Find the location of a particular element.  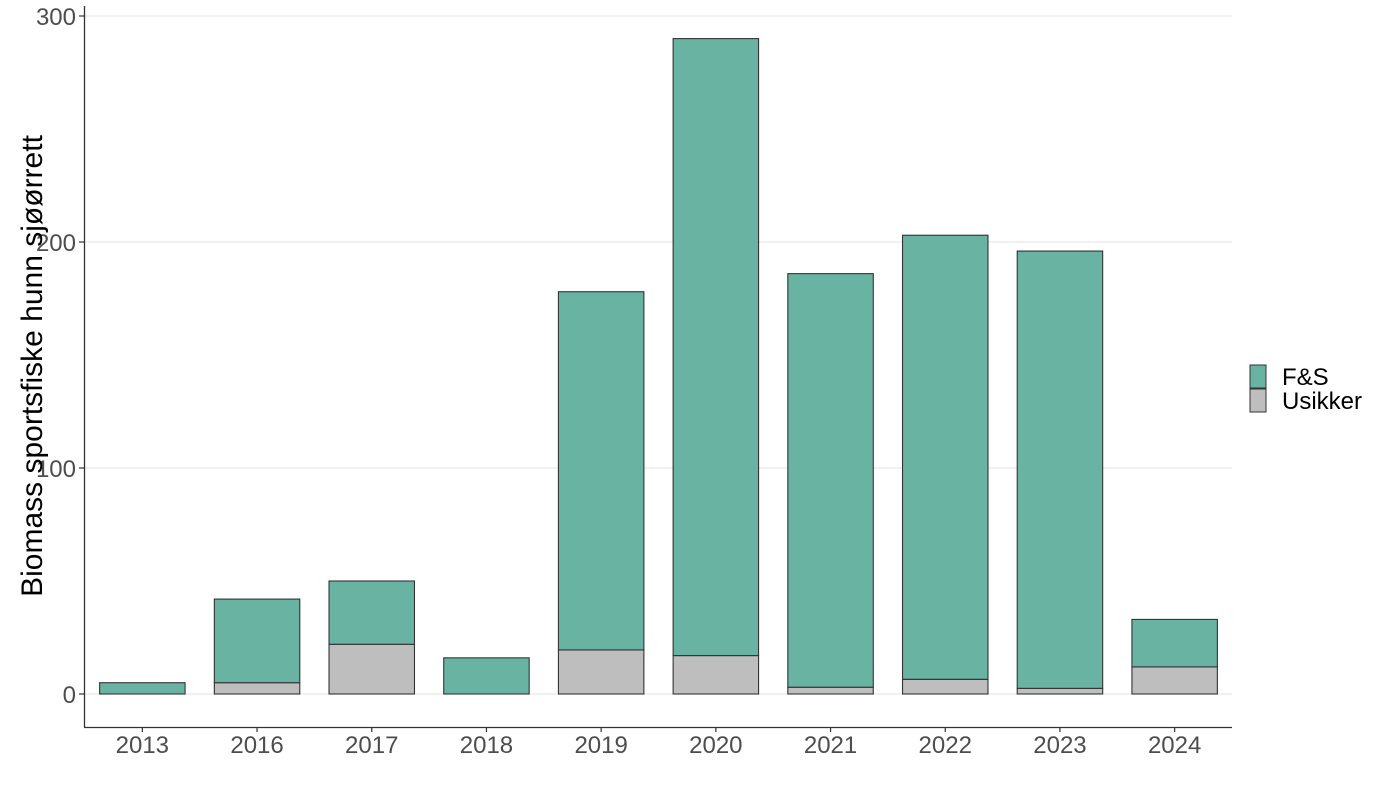

x-tick-label: 2013 is located at coordinates (142, 745).